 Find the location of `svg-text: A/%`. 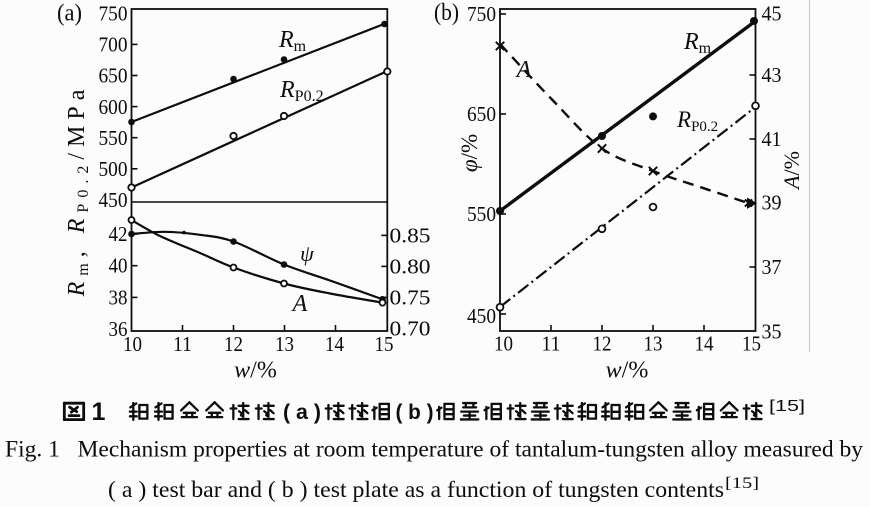

svg-text: A/% is located at coordinates (791, 171).